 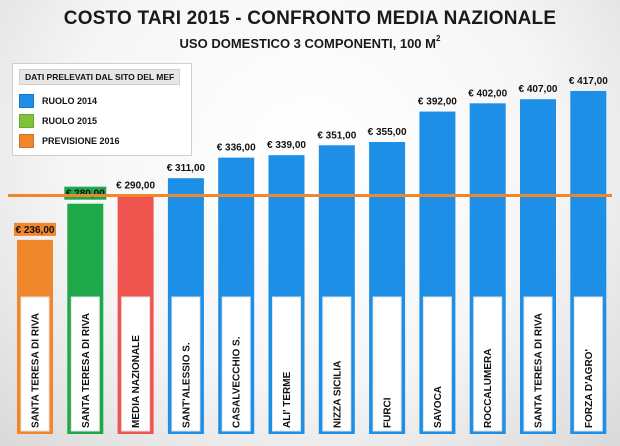 What do you see at coordinates (337, 282) in the screenshot?
I see `bar-group: NIZZA SICILIA € 351,00` at bounding box center [337, 282].